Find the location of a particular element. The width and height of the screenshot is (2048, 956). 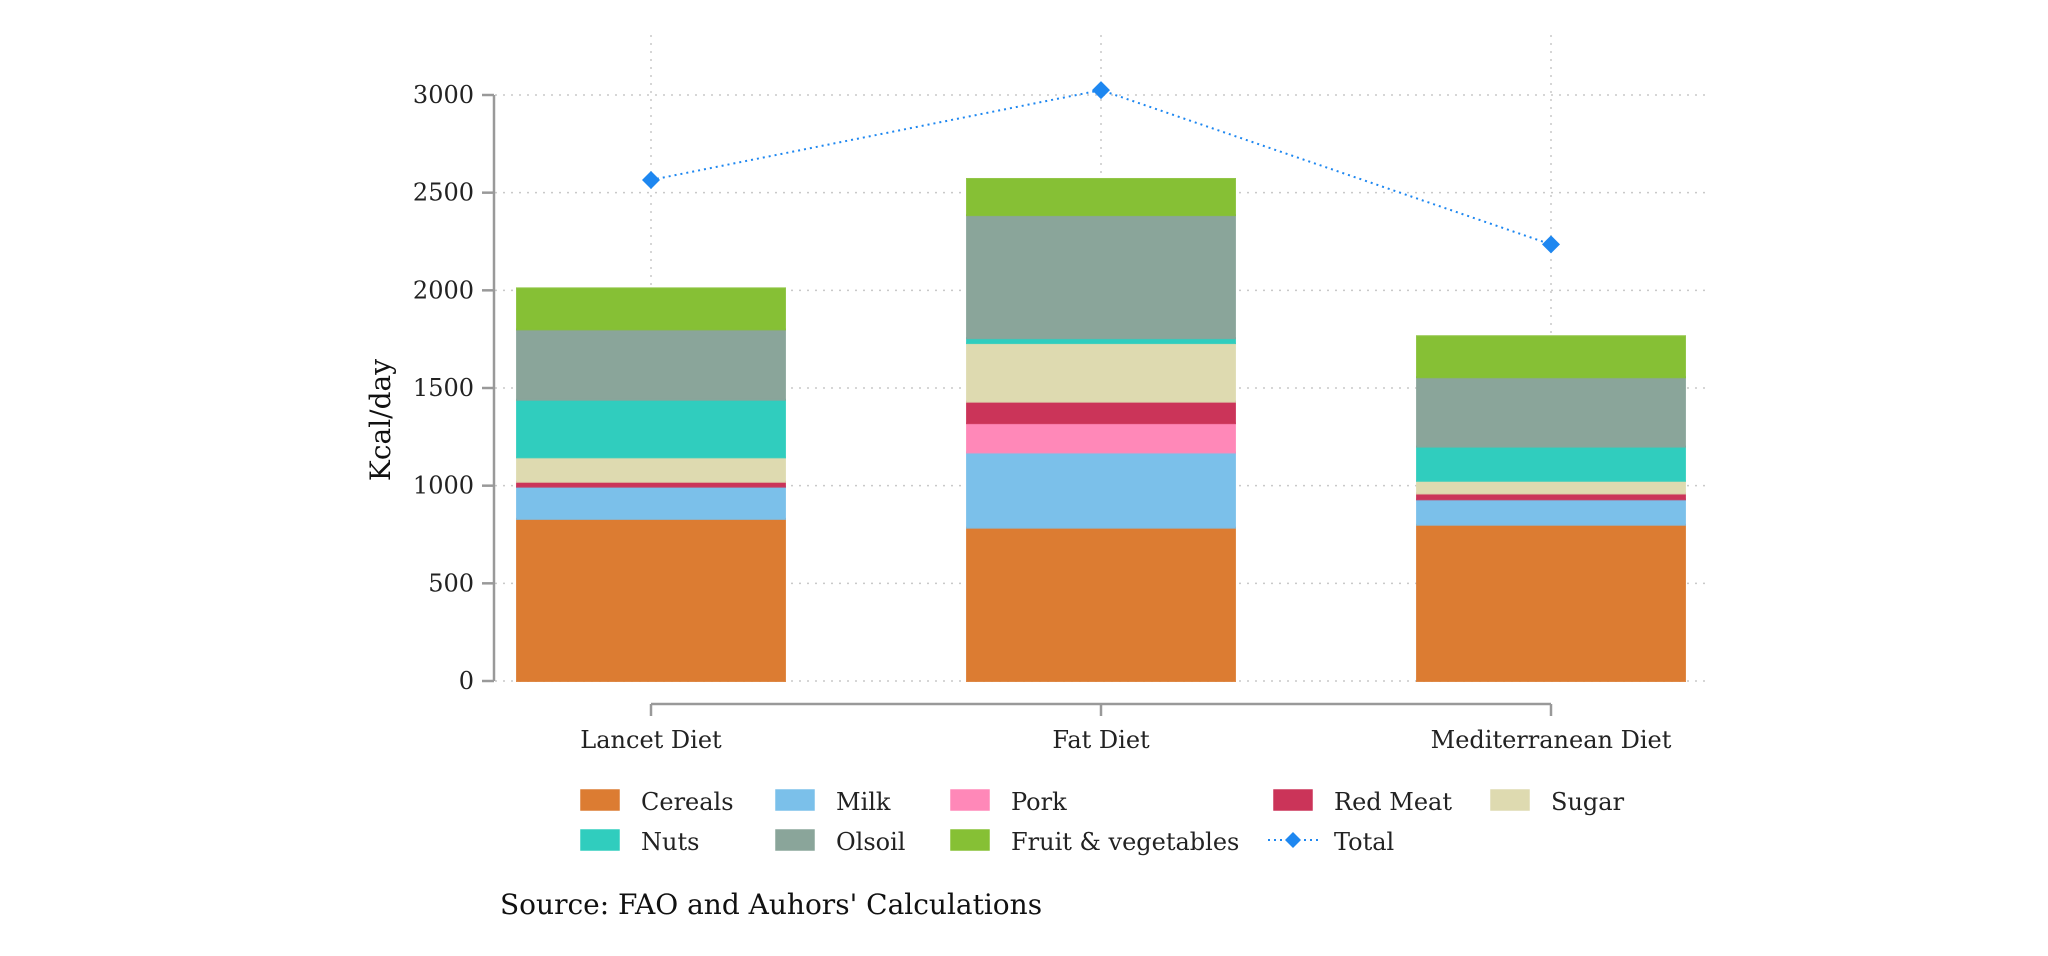

legend-label: Fruit & vegetables is located at coordinates (1125, 842).